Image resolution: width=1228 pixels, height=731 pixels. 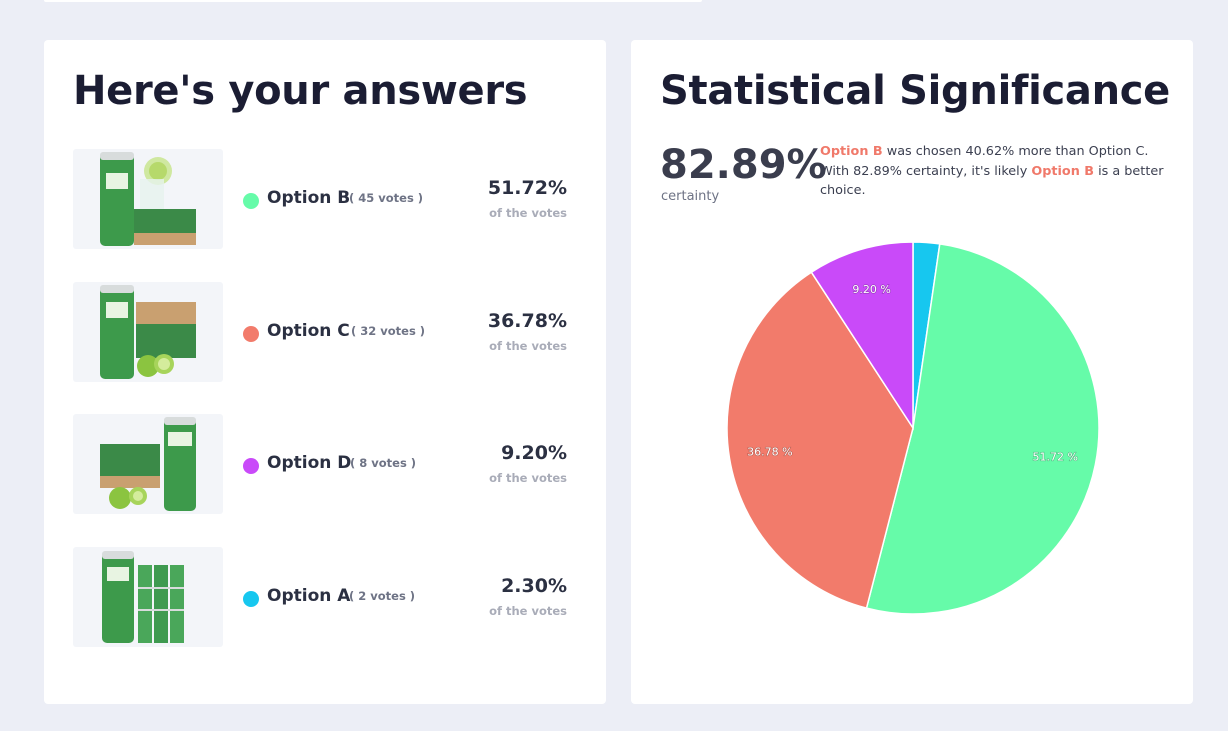 I want to click on pie-slice-option-b, so click(x=982, y=429).